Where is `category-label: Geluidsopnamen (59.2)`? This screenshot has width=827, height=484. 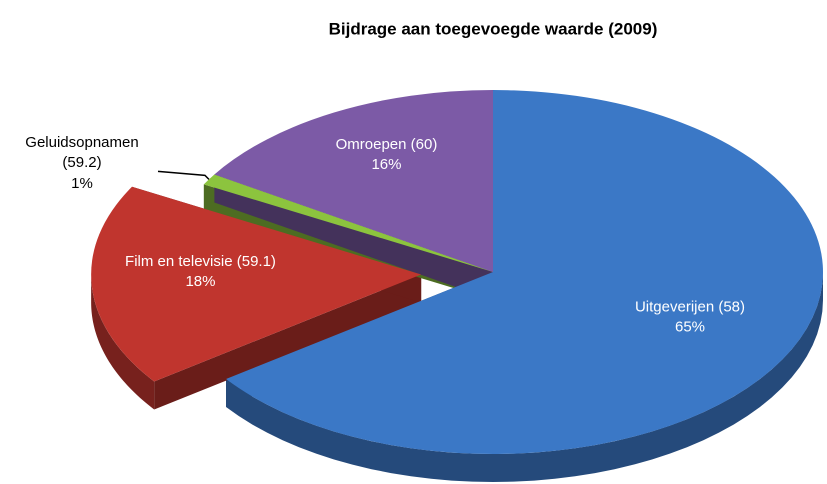
category-label: Geluidsopnamen (59.2) is located at coordinates (81, 152).